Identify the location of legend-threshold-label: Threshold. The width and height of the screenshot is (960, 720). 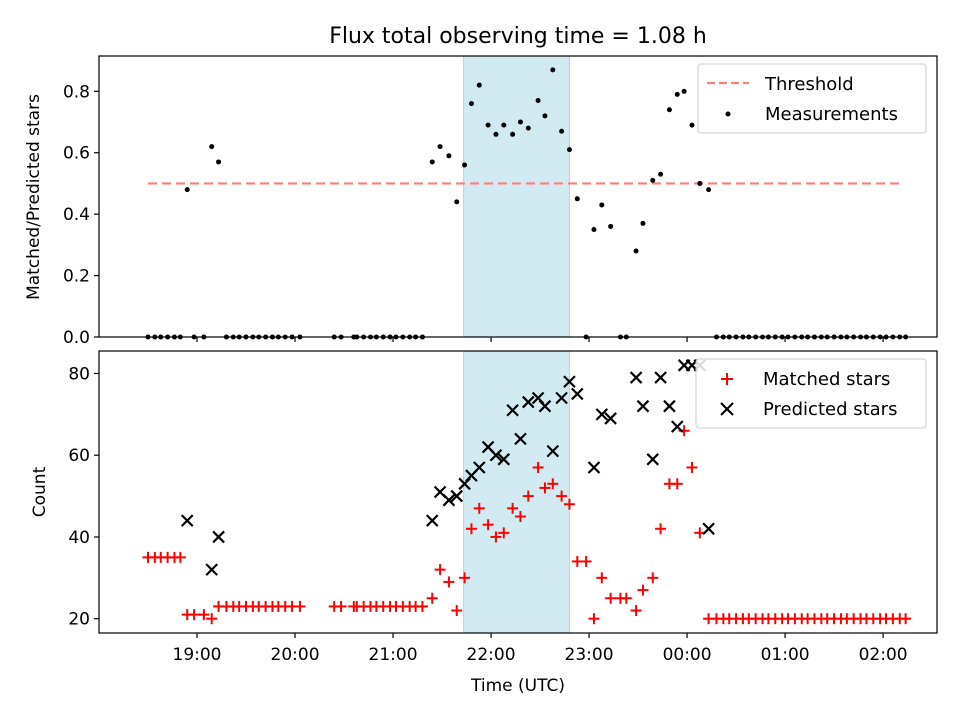
(809, 84).